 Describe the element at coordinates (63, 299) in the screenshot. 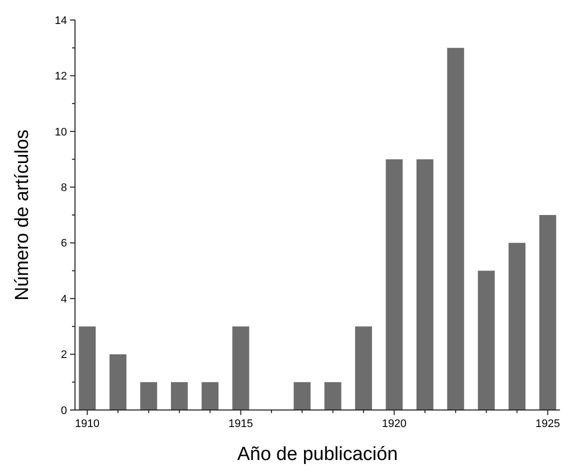

I see `y-tick-label: 4` at that location.